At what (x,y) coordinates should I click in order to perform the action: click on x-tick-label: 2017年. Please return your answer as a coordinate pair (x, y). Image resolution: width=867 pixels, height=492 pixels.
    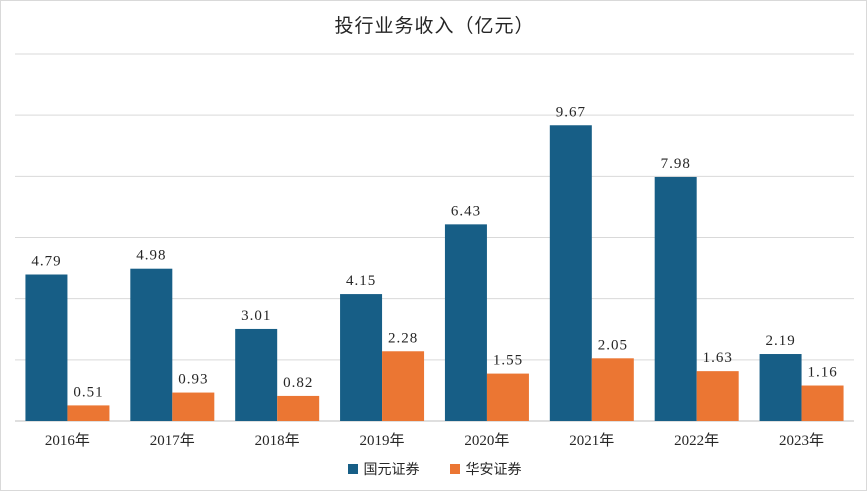
    Looking at the image, I should click on (172, 440).